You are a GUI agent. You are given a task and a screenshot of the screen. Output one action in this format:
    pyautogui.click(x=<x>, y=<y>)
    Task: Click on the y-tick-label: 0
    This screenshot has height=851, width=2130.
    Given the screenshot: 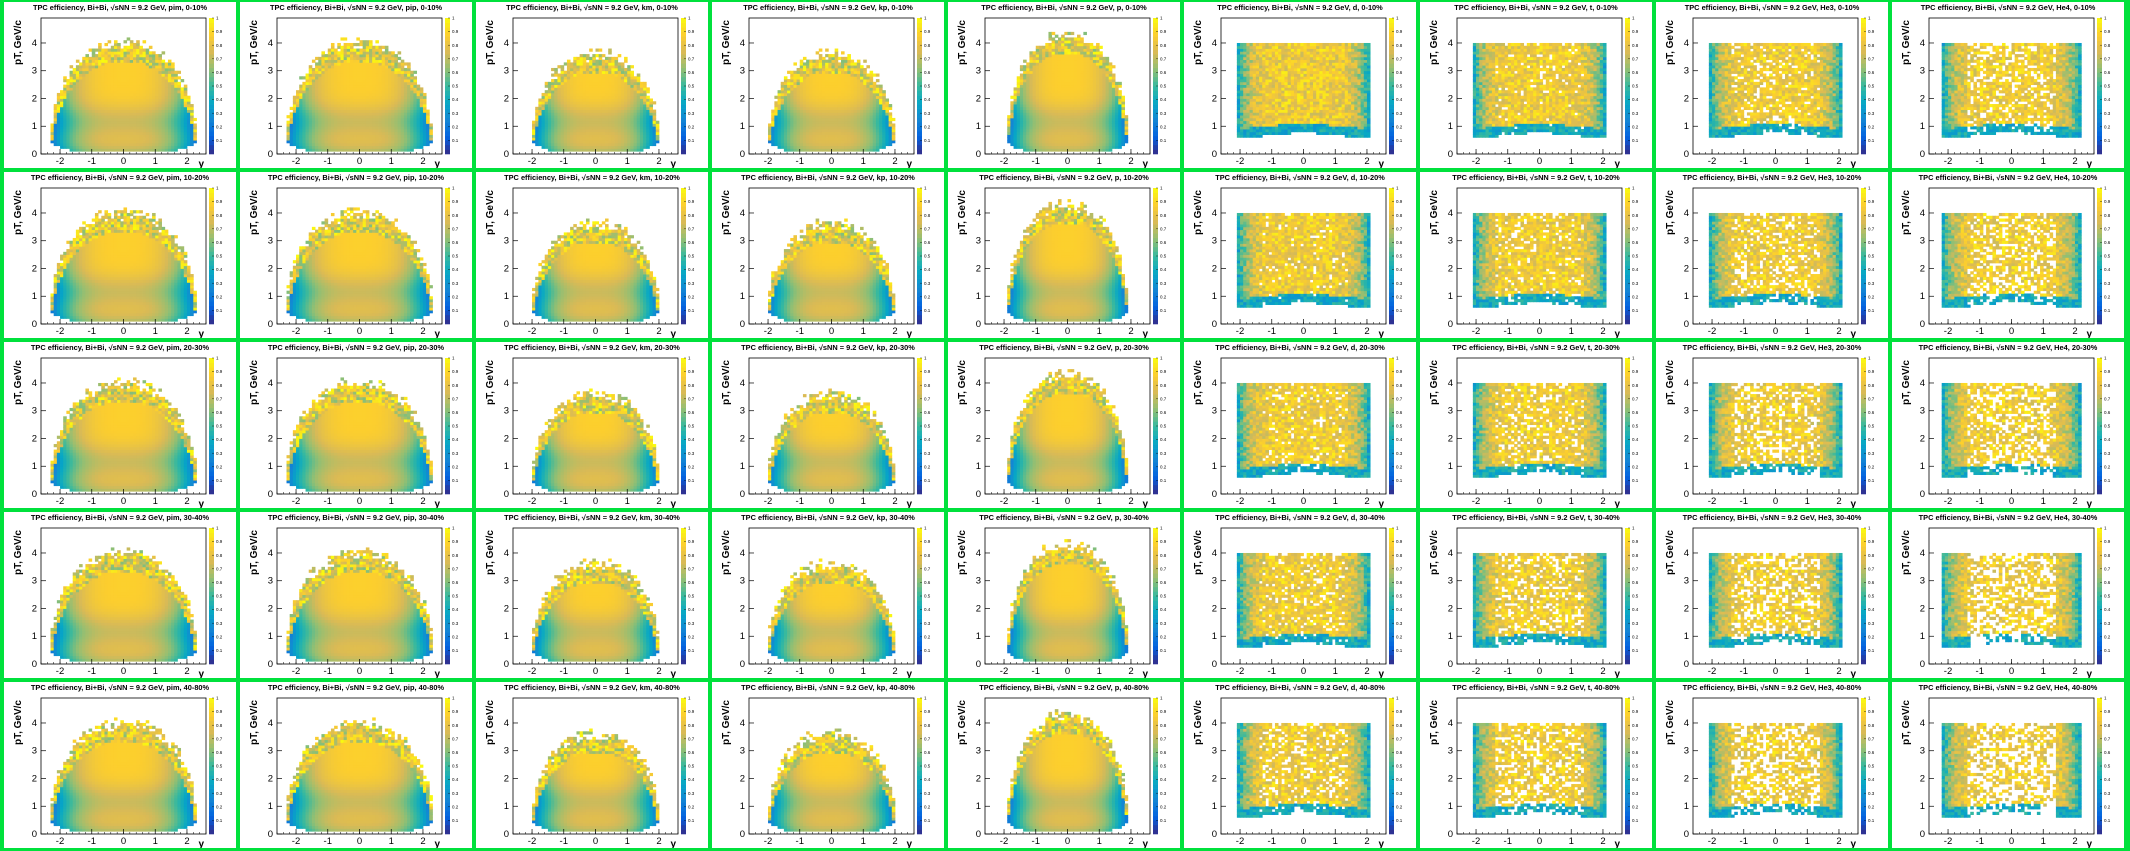 What is the action you would take?
    pyautogui.click(x=506, y=154)
    